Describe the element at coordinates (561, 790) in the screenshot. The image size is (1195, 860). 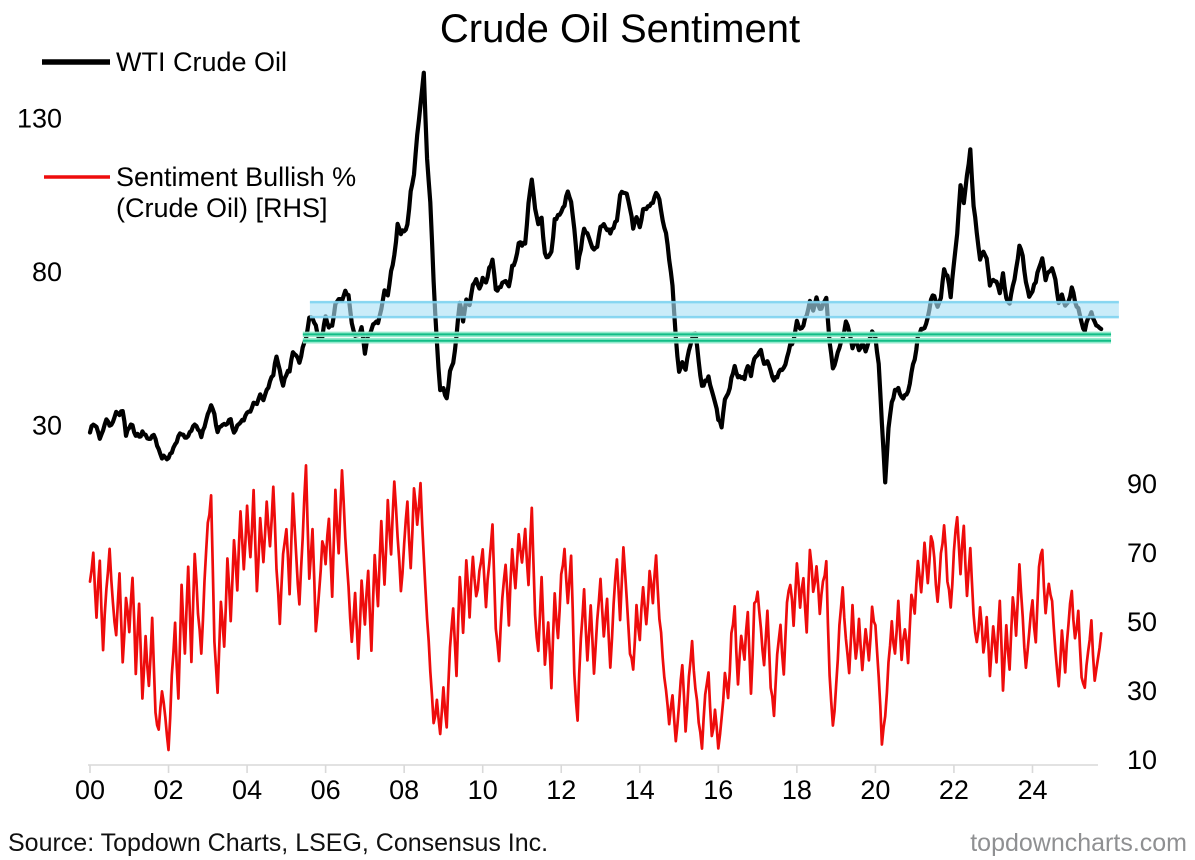
I see `x-axis-label: 12` at that location.